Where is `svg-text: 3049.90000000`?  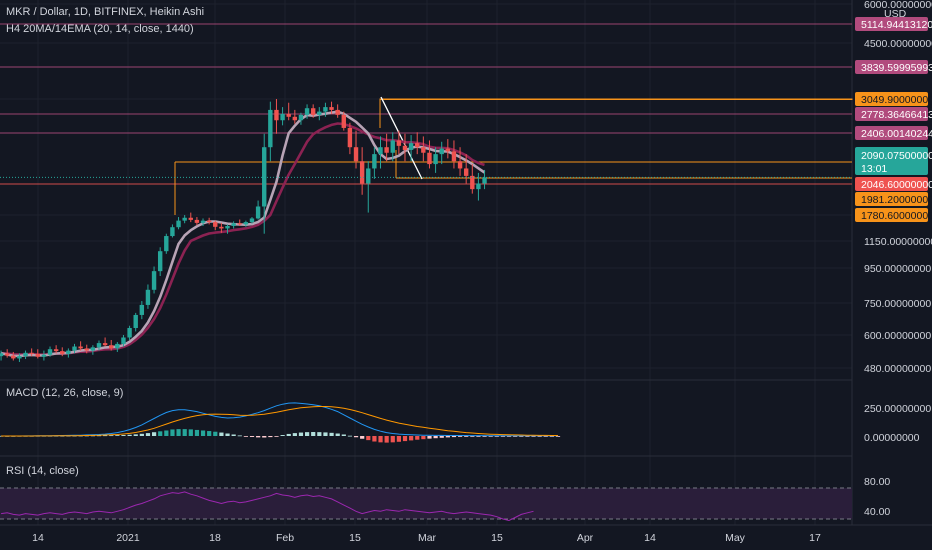
svg-text: 3049.90000000 is located at coordinates (896, 100).